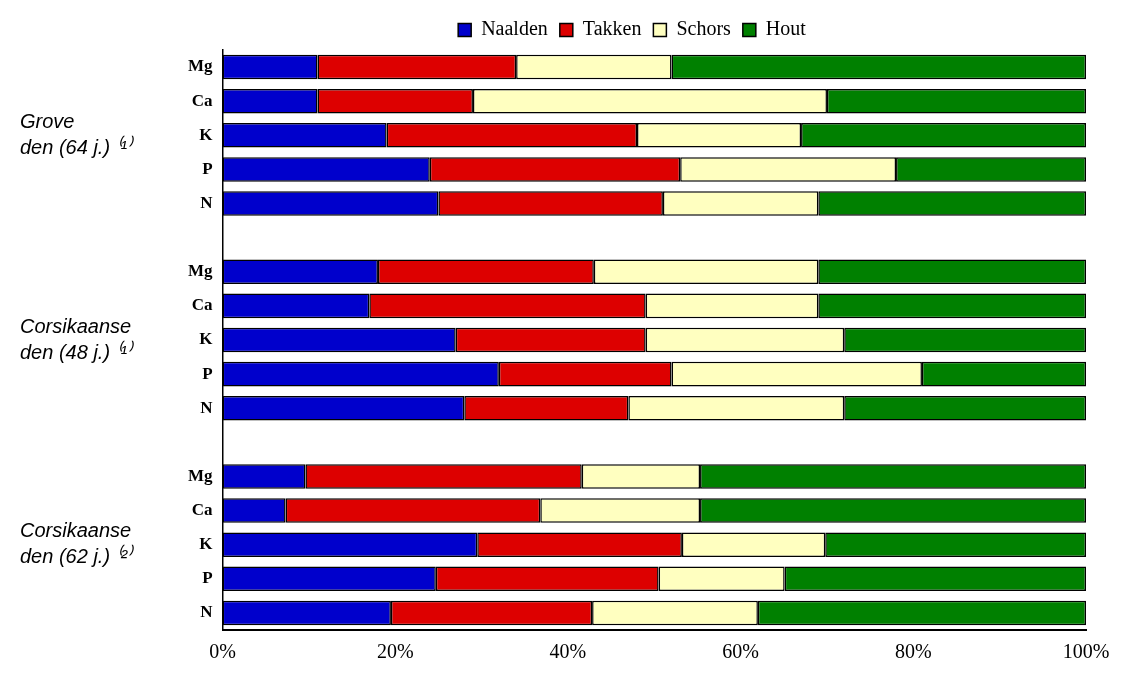 This screenshot has height=677, width=1122. Describe the element at coordinates (786, 28) in the screenshot. I see `legend-label: Hout` at that location.